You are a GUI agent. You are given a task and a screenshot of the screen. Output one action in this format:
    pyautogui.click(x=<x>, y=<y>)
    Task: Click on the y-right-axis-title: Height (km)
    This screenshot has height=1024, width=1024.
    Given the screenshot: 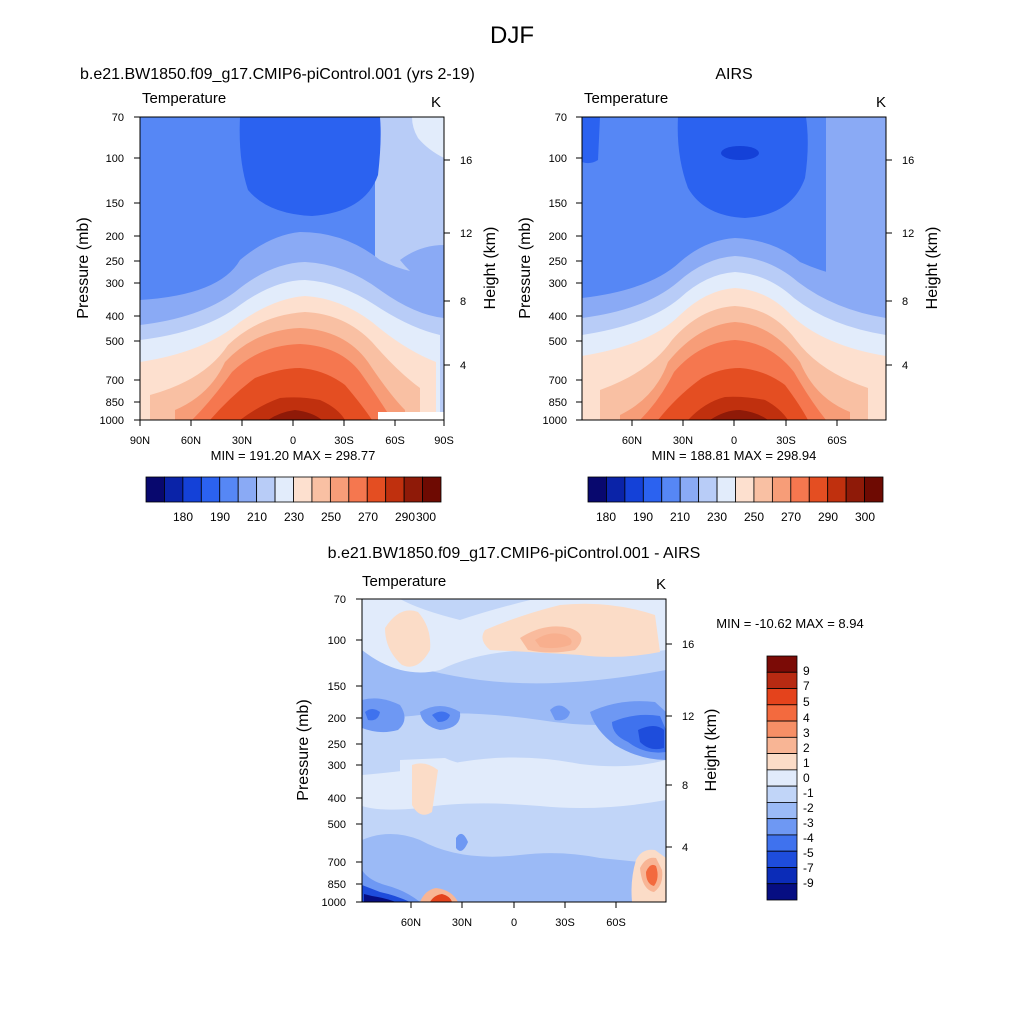 What is the action you would take?
    pyautogui.click(x=490, y=268)
    